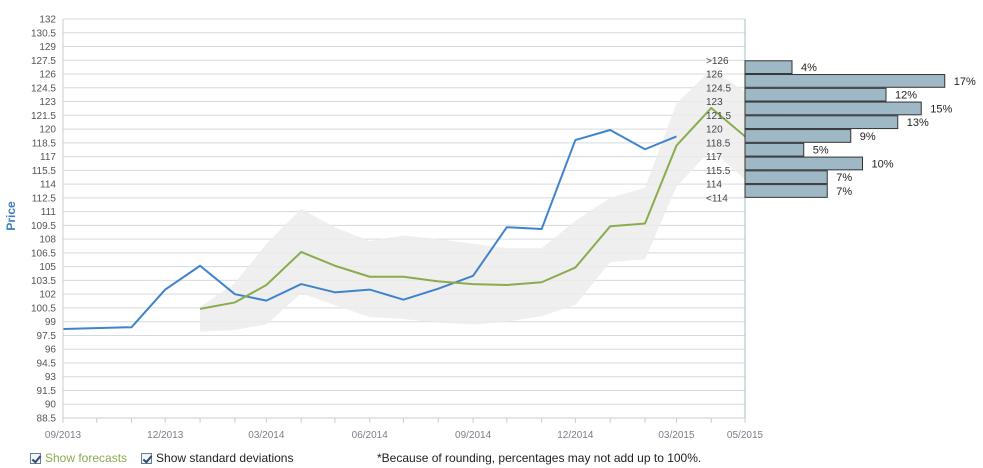 The height and width of the screenshot is (468, 983). I want to click on distribution-percent-label: 13%, so click(918, 123).